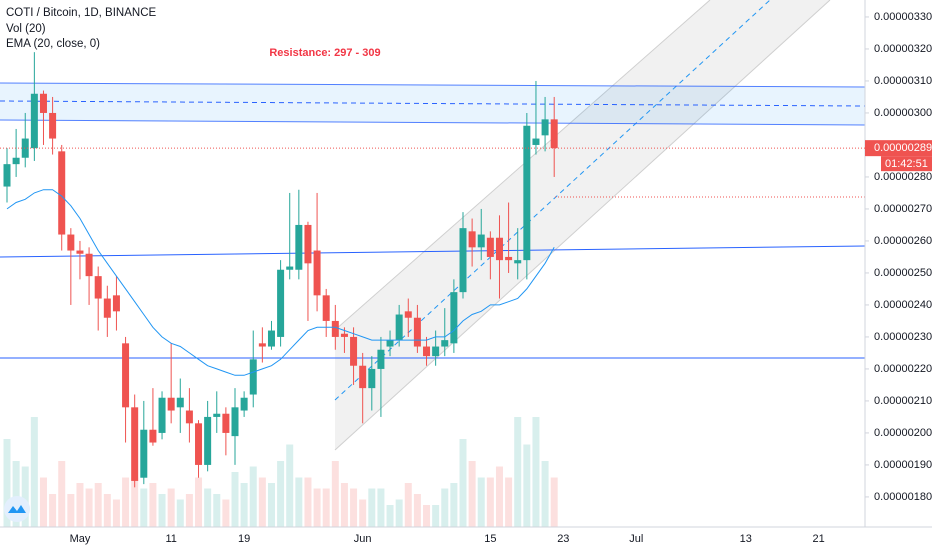 The width and height of the screenshot is (932, 550). I want to click on logo-mark, so click(17, 509).